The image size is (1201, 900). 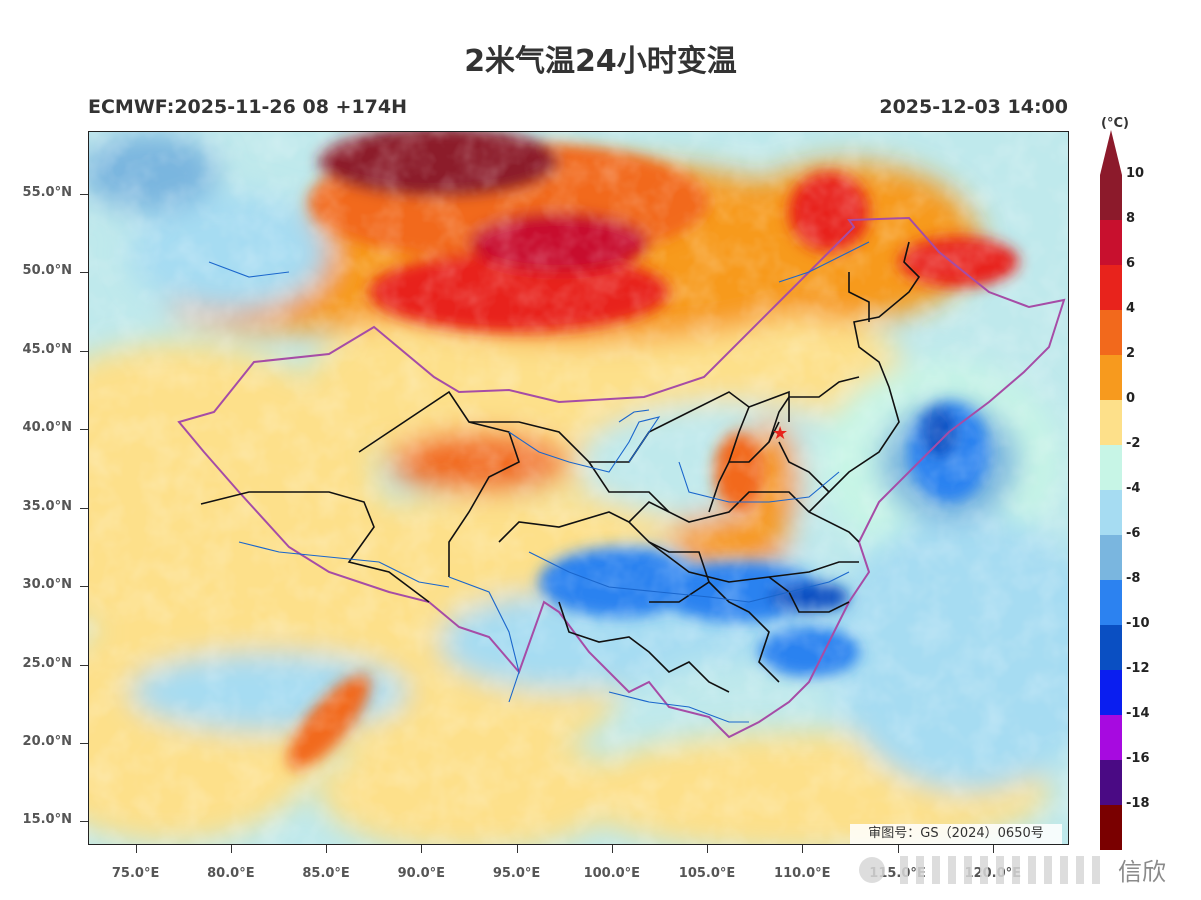 I want to click on latitude-tick-label: 40.0°N, so click(x=47, y=428).